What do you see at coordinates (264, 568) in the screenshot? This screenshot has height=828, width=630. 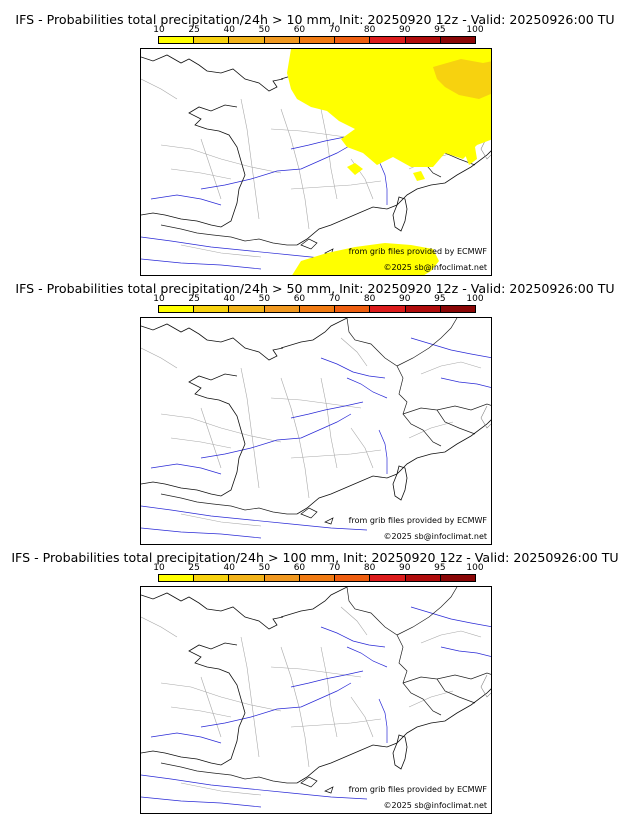 I see `legend-tick-50: 50` at bounding box center [264, 568].